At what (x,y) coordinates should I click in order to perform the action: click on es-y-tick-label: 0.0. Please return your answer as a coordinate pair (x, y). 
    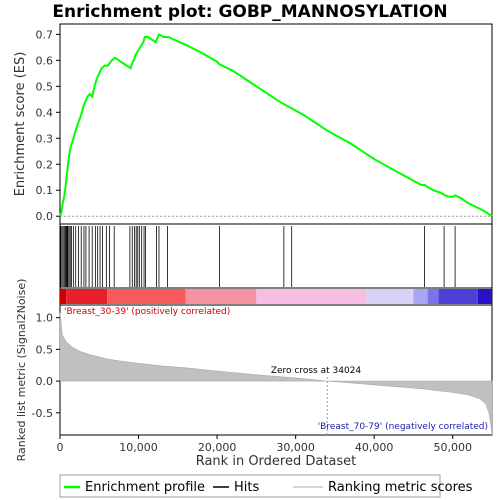
    Looking at the image, I should click on (45, 216).